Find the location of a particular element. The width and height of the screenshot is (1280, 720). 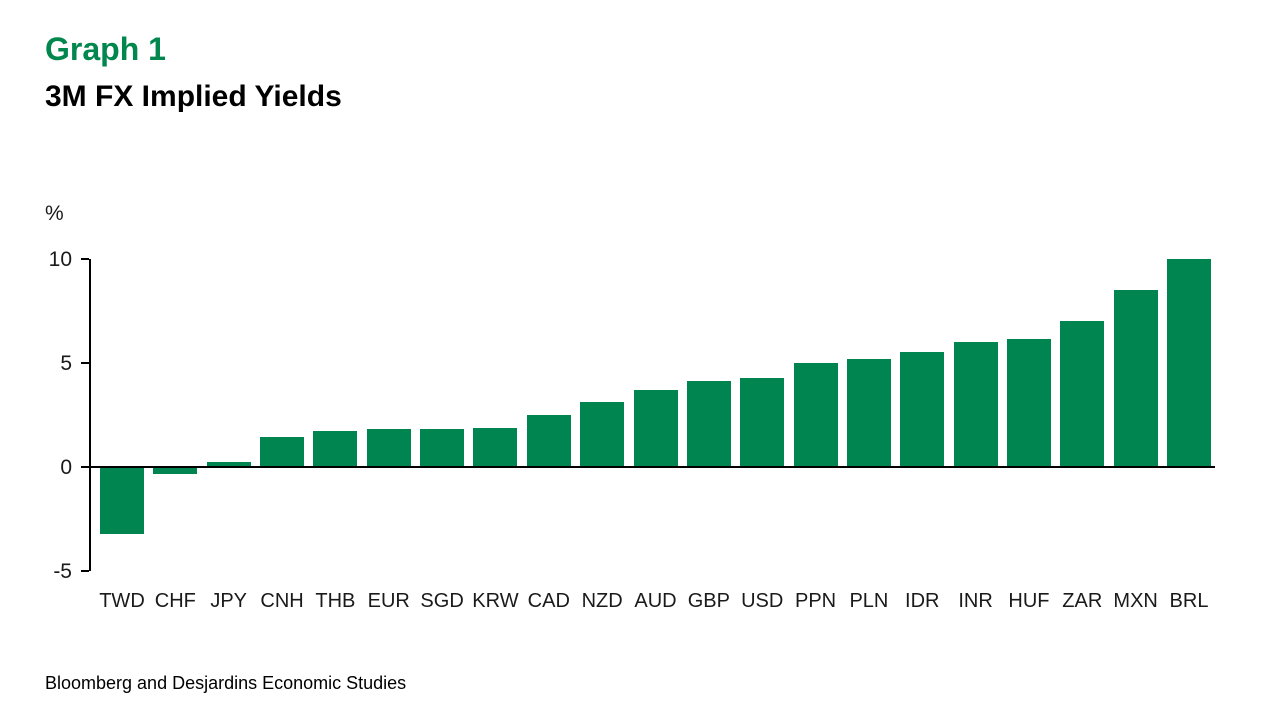

x-axis-label-nzd: NZD is located at coordinates (602, 601).